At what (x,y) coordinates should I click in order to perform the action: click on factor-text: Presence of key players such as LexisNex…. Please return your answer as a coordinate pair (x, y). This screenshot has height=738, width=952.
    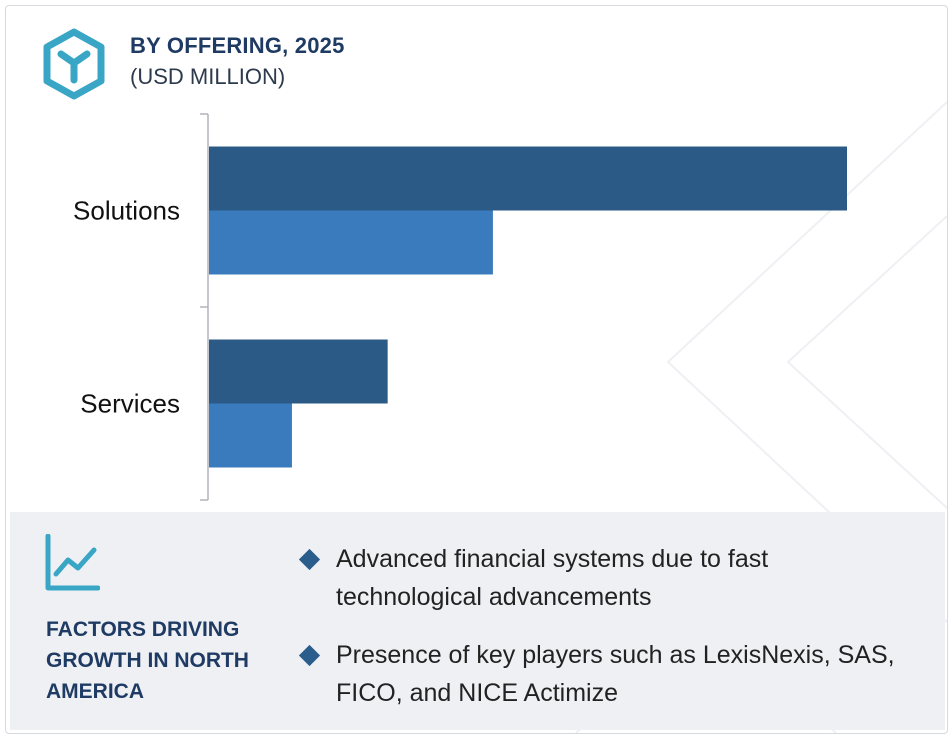
    Looking at the image, I should click on (615, 674).